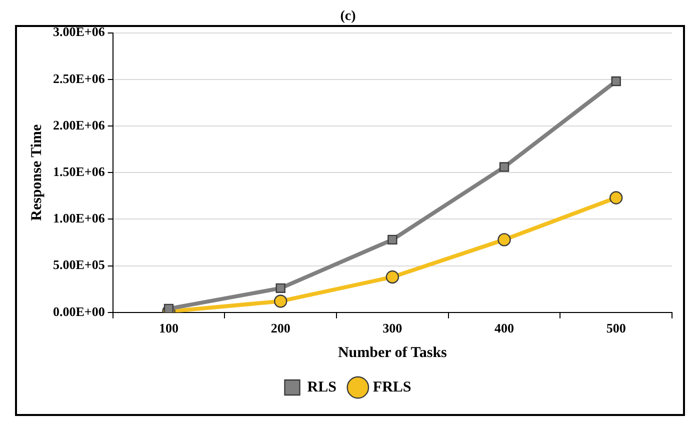  I want to click on legend-label: FRLS, so click(392, 387).